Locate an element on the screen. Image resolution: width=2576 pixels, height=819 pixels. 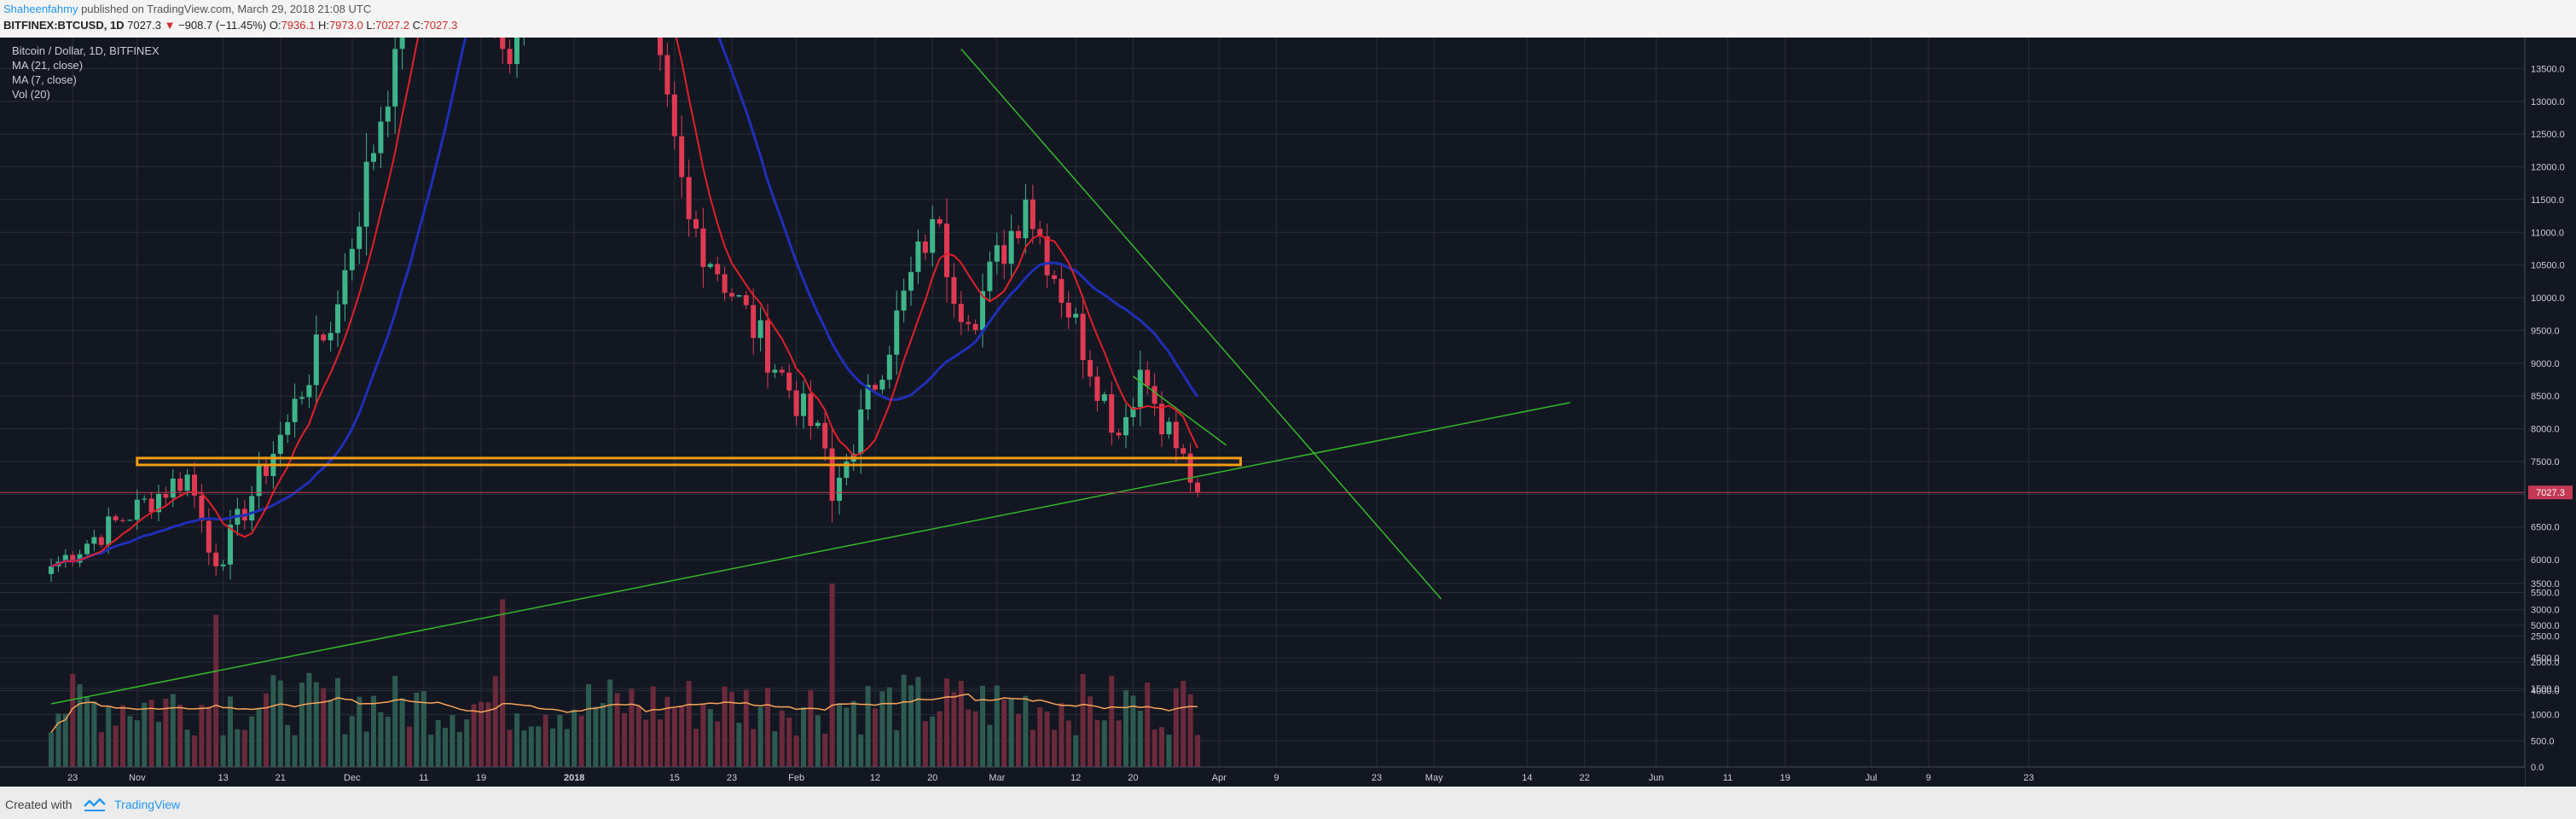
time-tick-label: 21 is located at coordinates (281, 778).